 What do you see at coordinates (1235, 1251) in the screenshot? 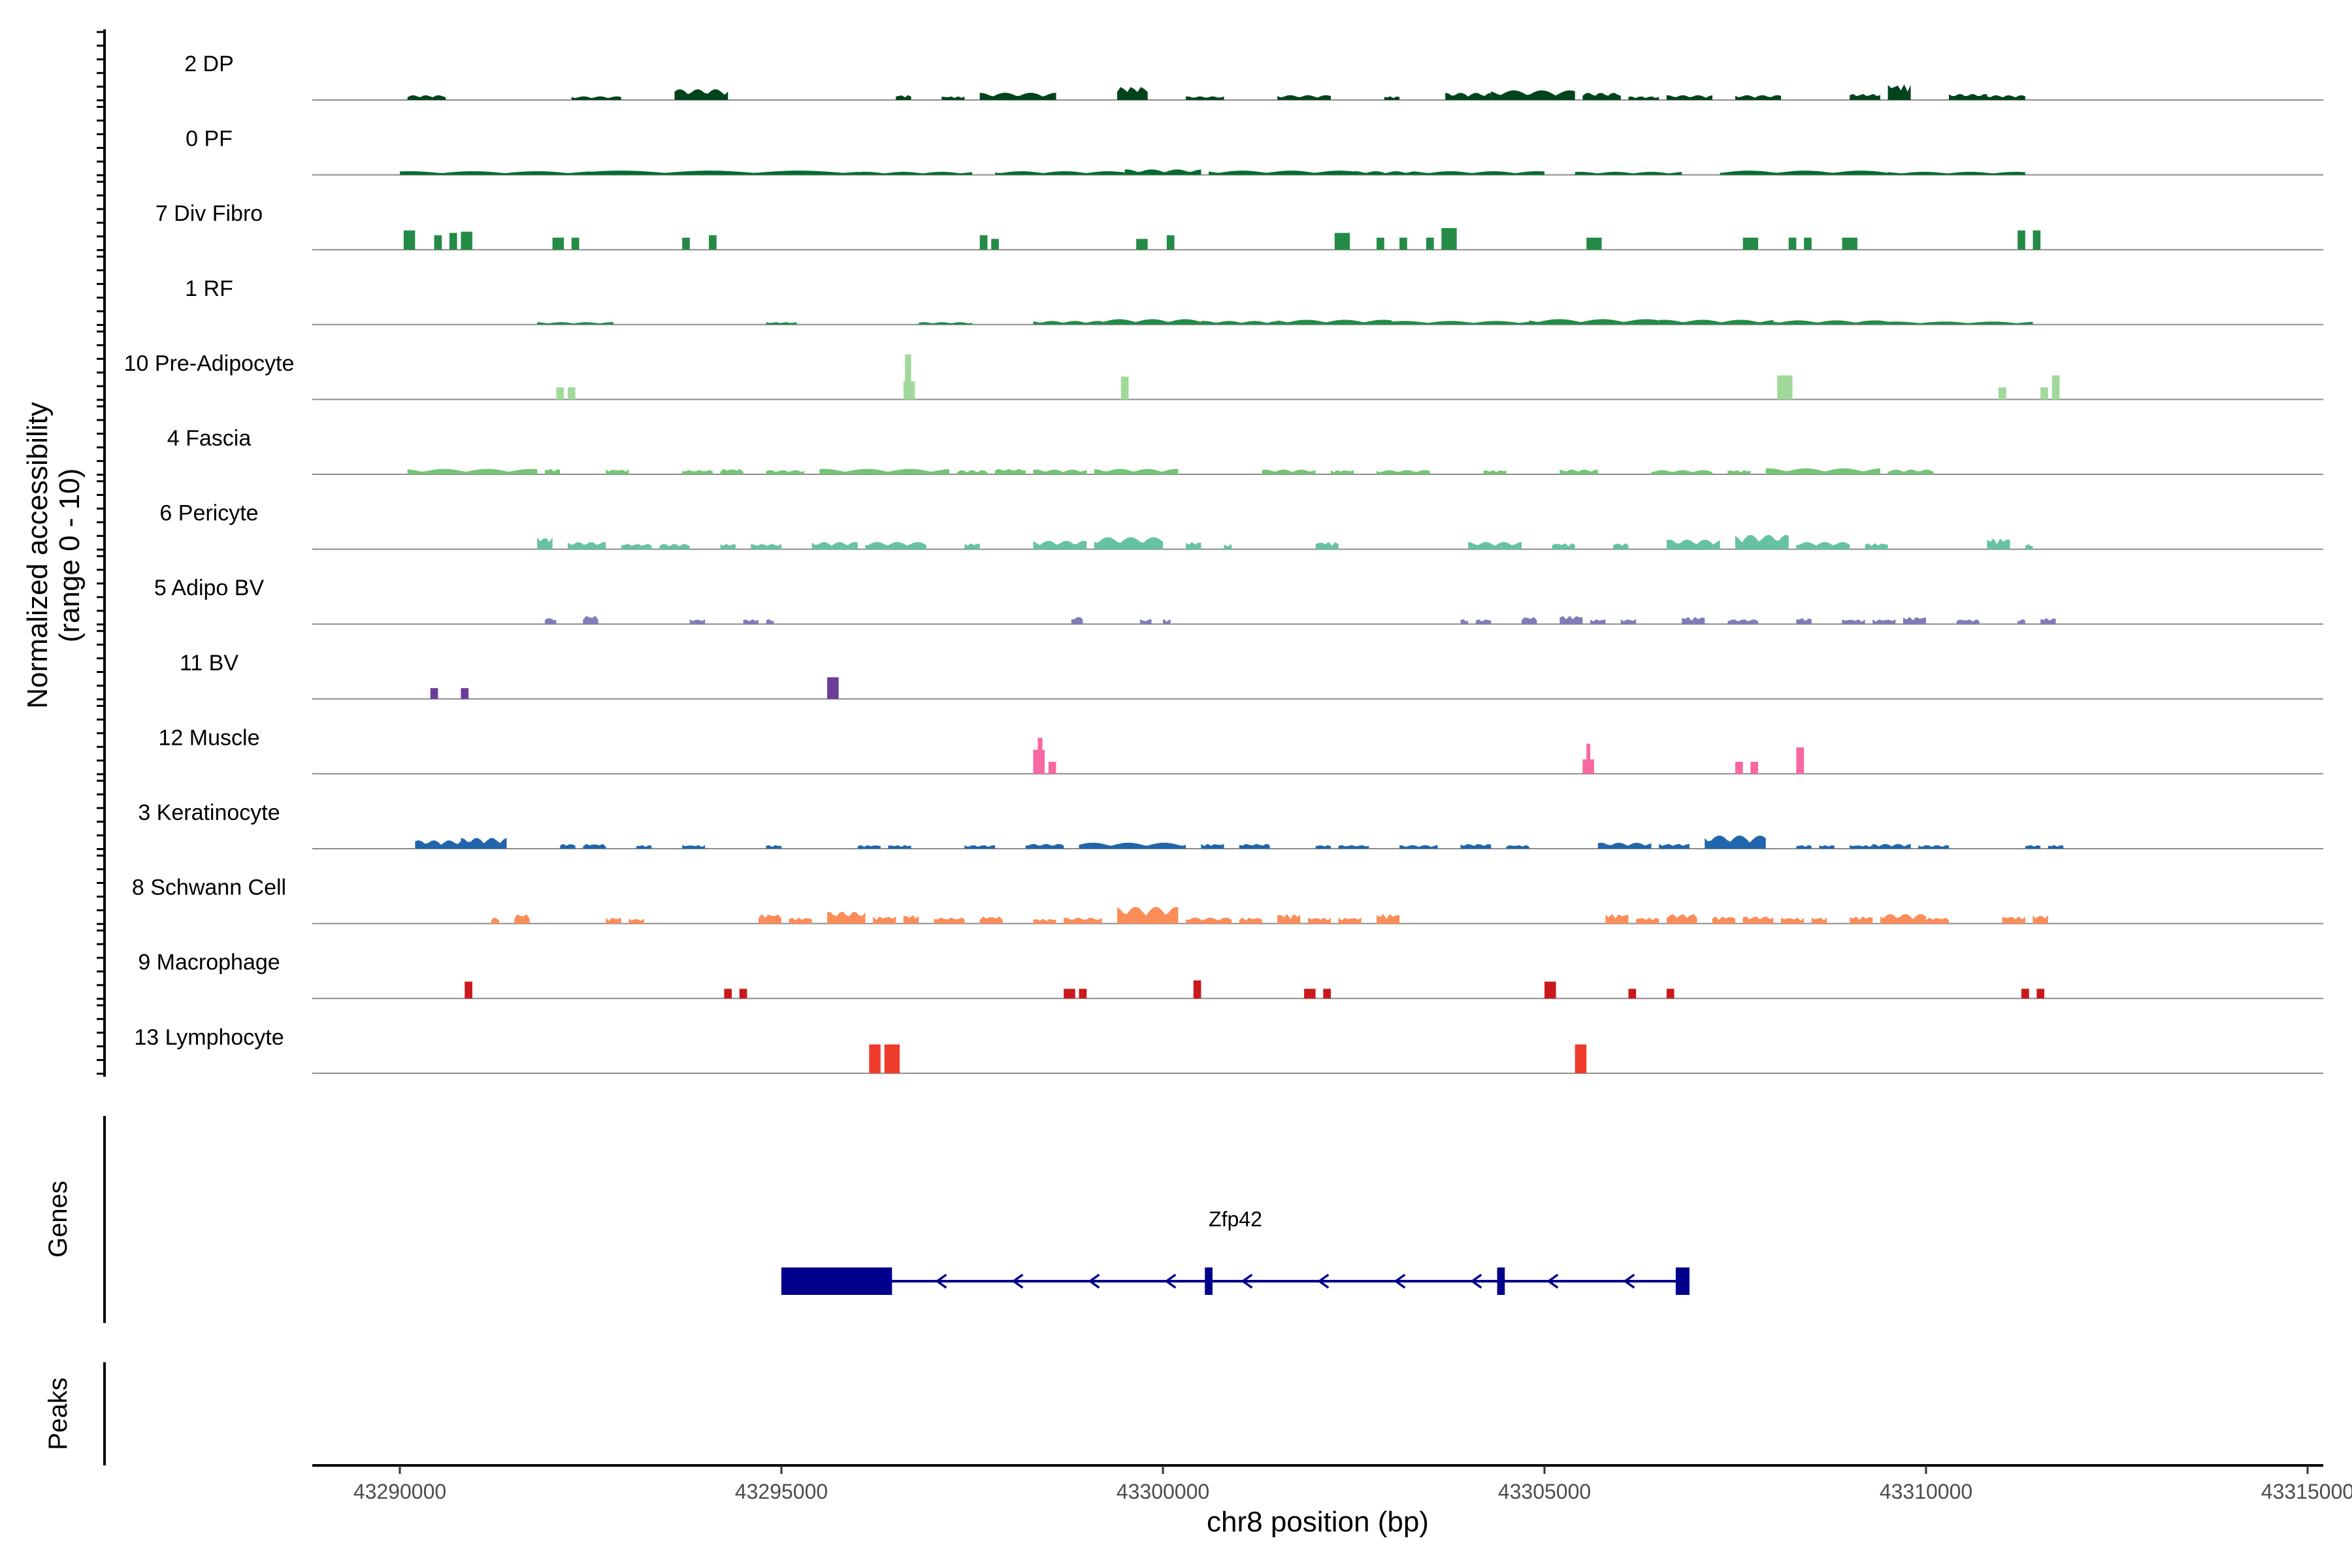
I see `gene-track: Zfp42` at bounding box center [1235, 1251].